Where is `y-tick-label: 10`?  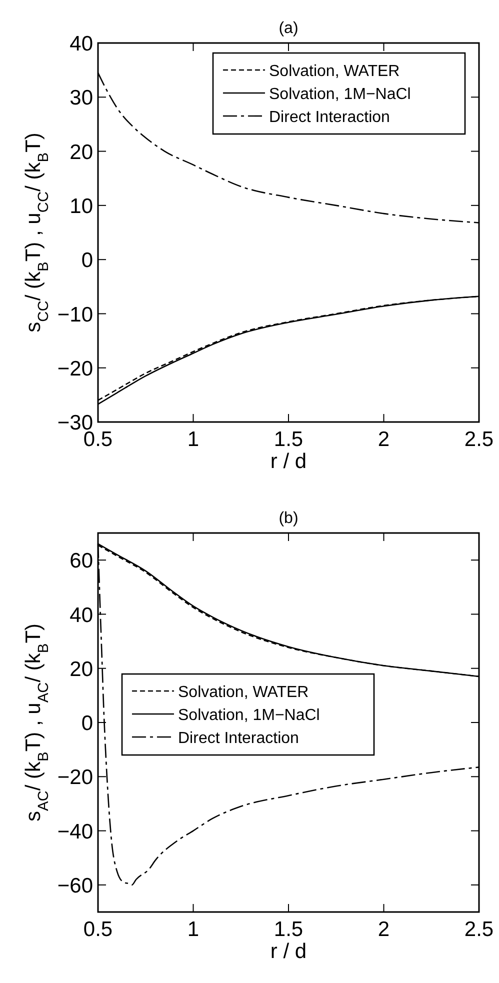
y-tick-label: 10 is located at coordinates (81, 206).